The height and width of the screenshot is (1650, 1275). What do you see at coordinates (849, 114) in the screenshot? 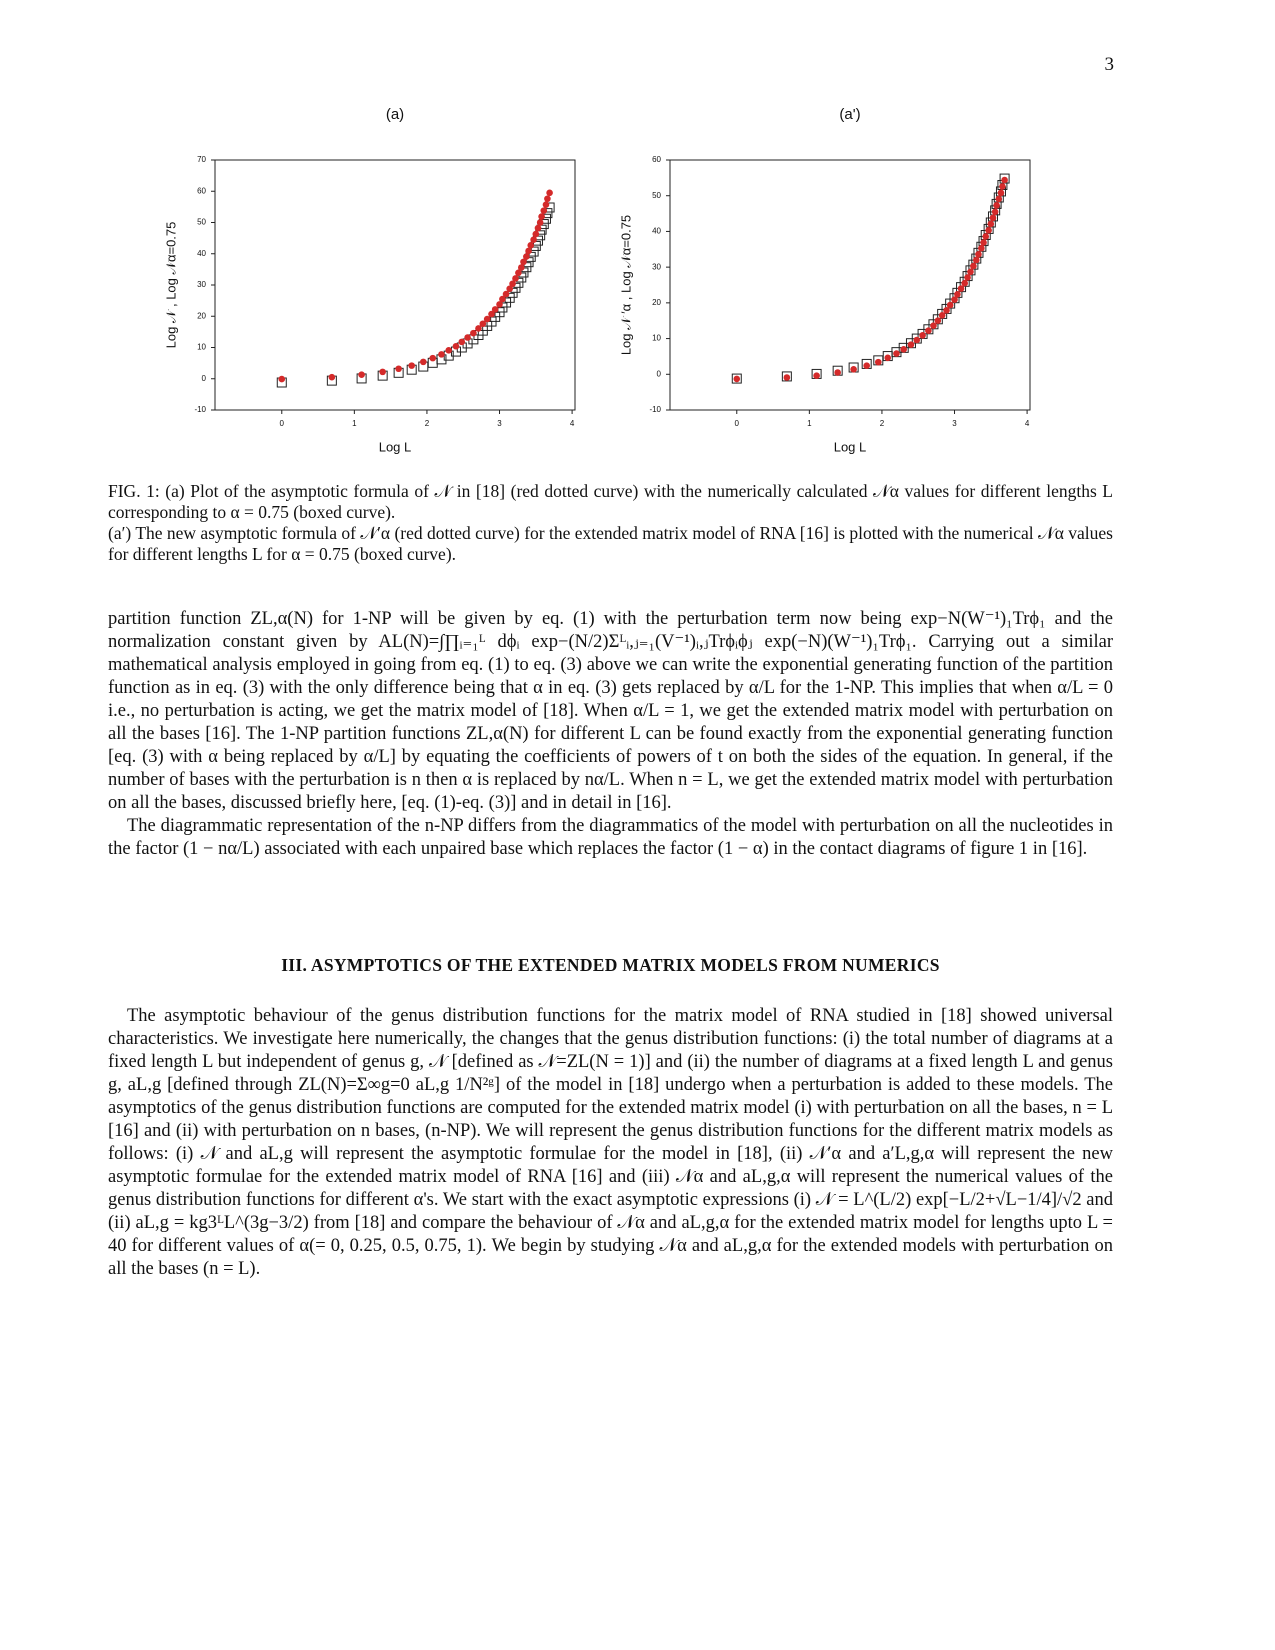
I see `chart-title: (a')` at bounding box center [849, 114].